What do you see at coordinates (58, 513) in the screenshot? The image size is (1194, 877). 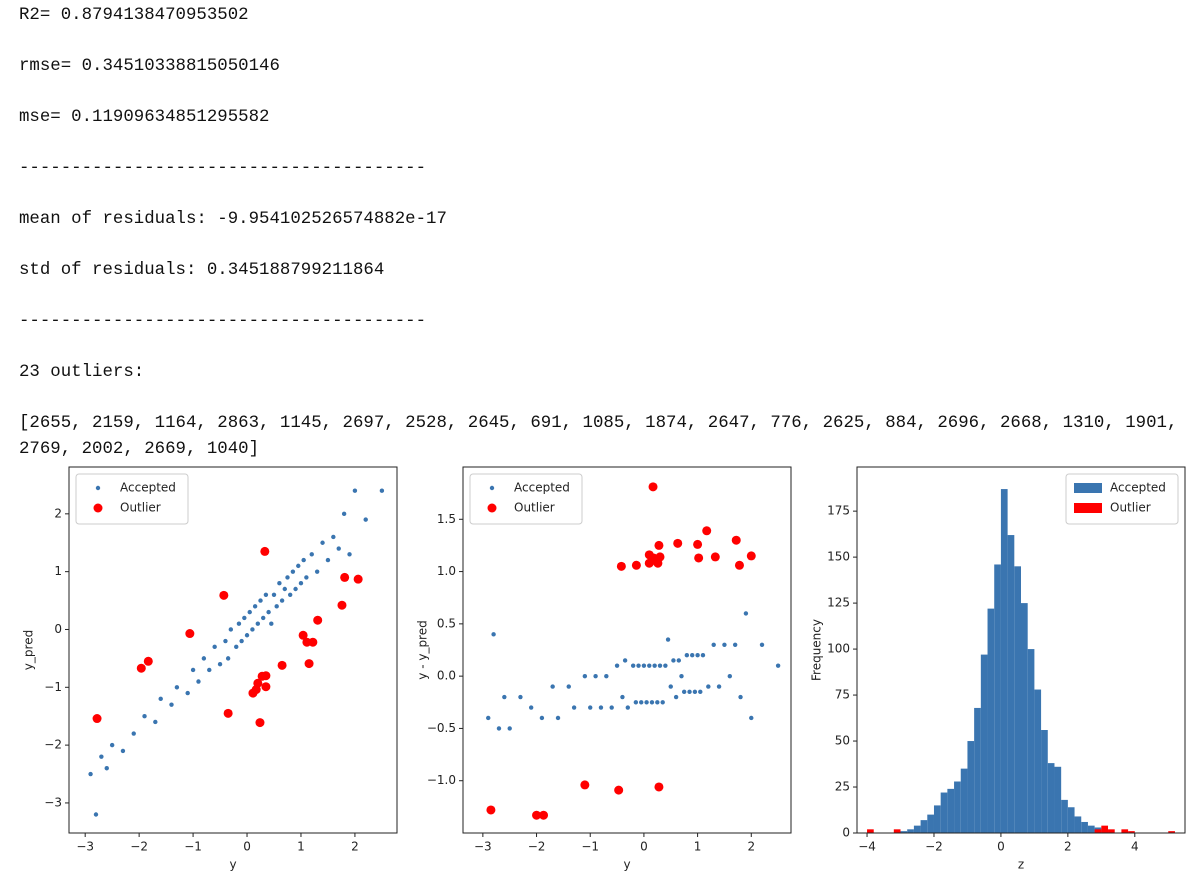 I see `y-tick-label: 2` at bounding box center [58, 513].